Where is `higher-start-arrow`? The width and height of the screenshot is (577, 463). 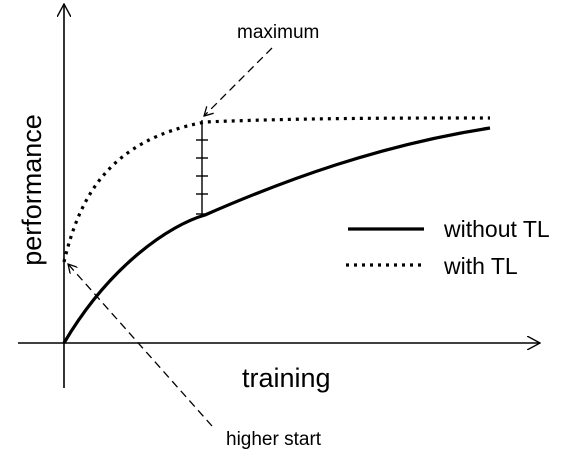 higher-start-arrow is located at coordinates (140, 345).